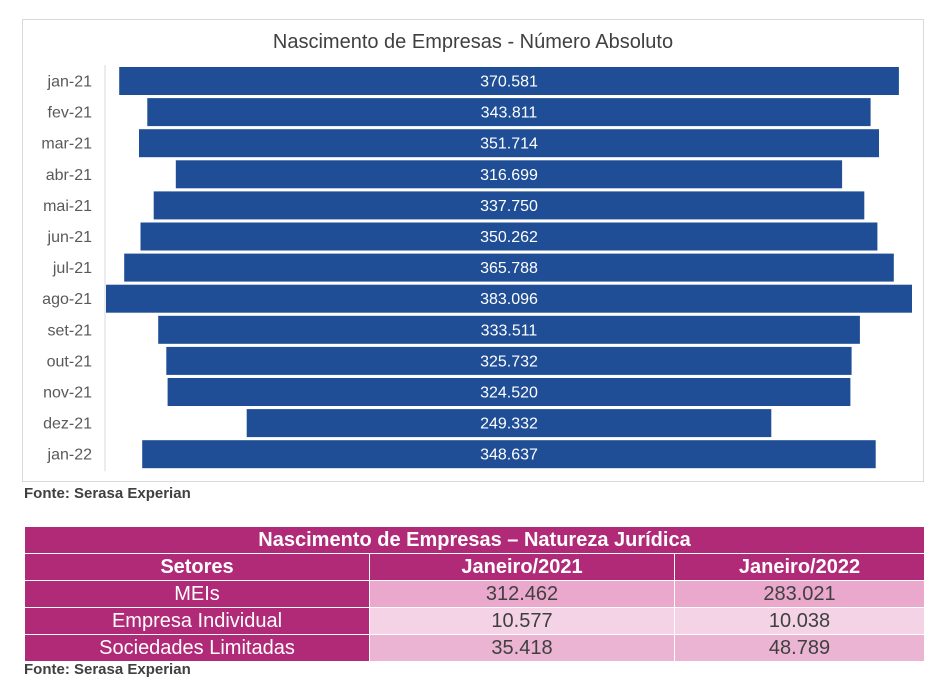 This screenshot has width=952, height=689. What do you see at coordinates (107, 669) in the screenshot?
I see `source-note-table: Fonte: Serasa Experian` at bounding box center [107, 669].